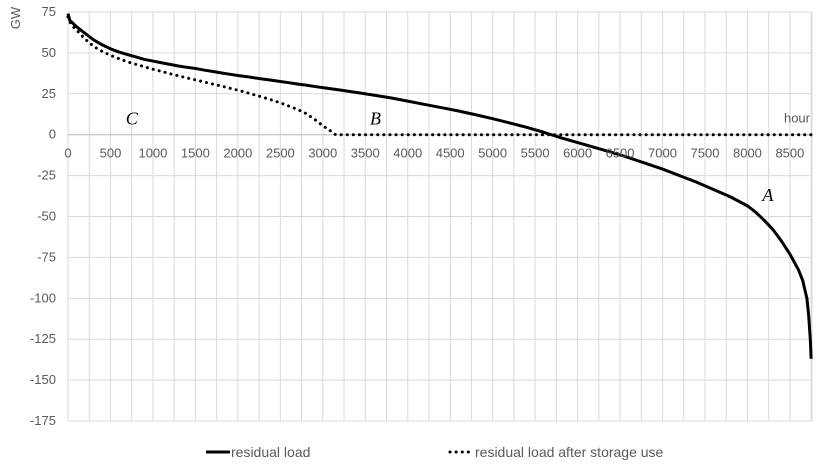 The width and height of the screenshot is (830, 467). What do you see at coordinates (43, 297) in the screenshot?
I see `y-tick-label: -100` at bounding box center [43, 297].